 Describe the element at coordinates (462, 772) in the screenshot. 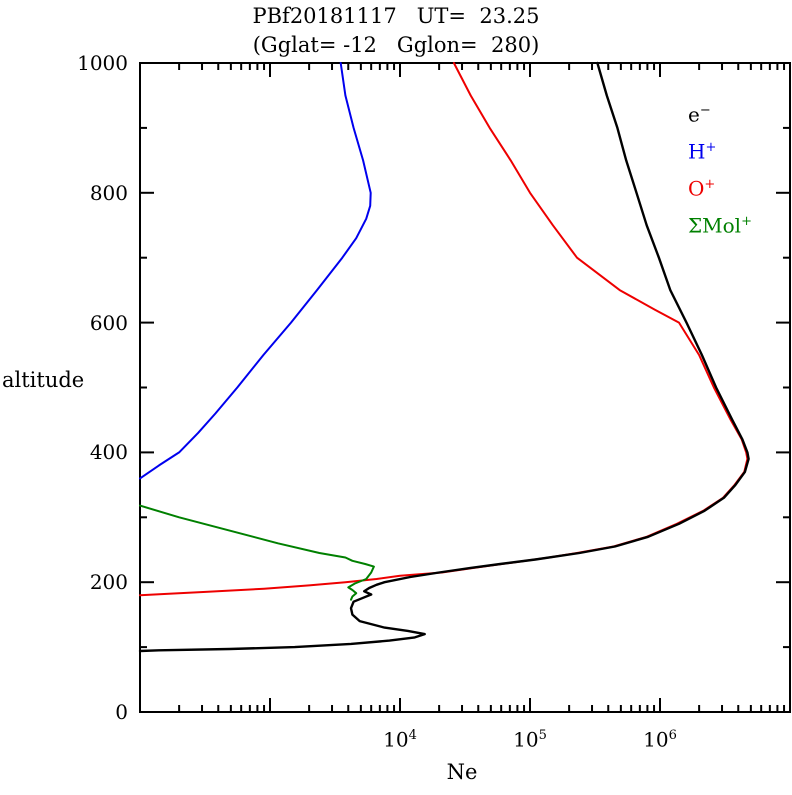

I see `x-axis-label: Ne` at that location.